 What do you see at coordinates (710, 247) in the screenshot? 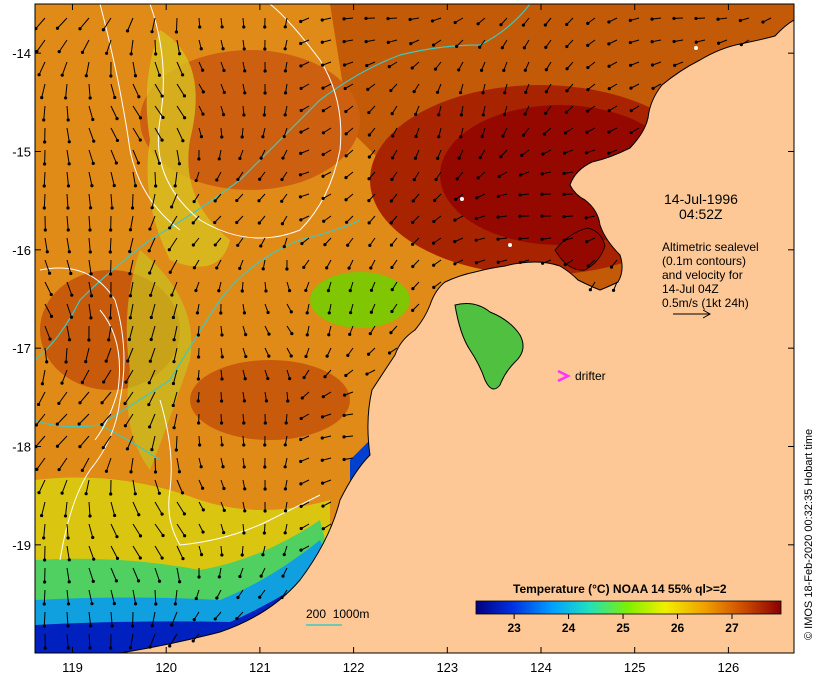
I see `legend-line-1: Altimetric sealevel` at bounding box center [710, 247].